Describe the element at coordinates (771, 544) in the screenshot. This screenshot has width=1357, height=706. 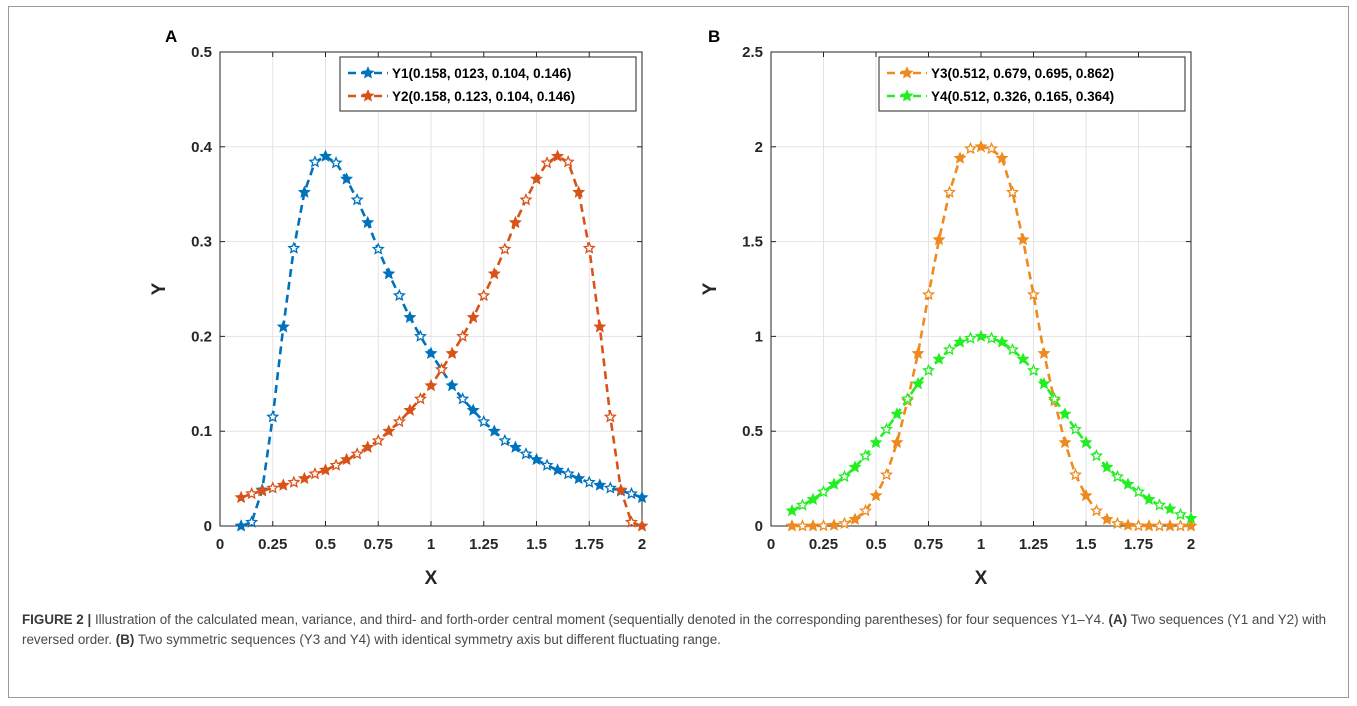
I see `x-tick-label: 0` at that location.